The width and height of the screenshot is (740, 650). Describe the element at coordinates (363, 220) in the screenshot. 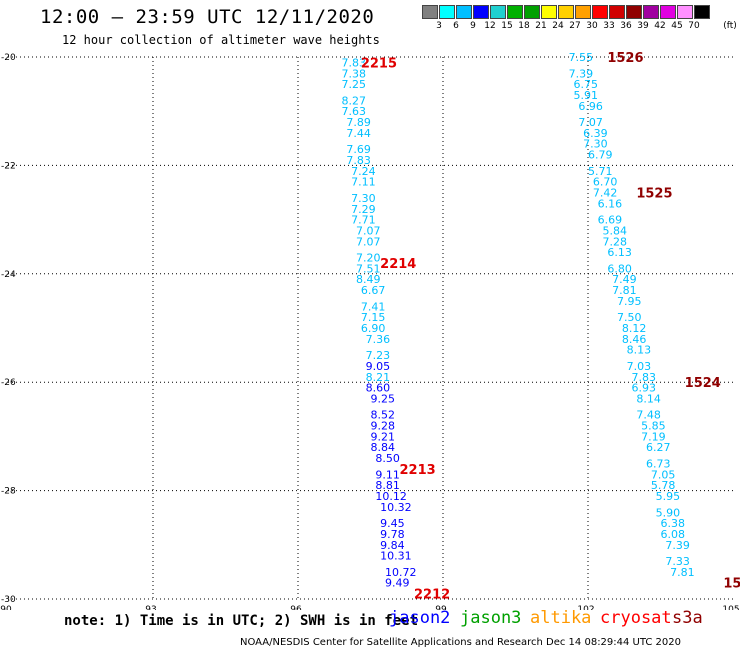

I see `wave-height-label: 7.71` at that location.